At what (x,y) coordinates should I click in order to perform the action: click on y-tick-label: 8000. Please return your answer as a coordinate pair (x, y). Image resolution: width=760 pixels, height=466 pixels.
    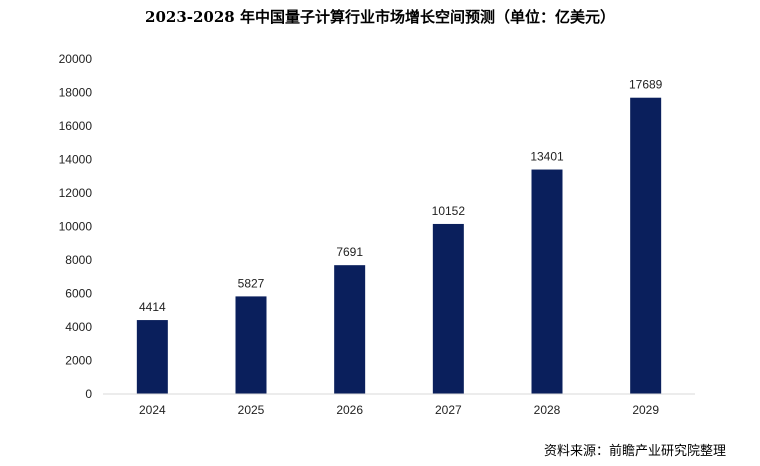
    Looking at the image, I should click on (78, 260).